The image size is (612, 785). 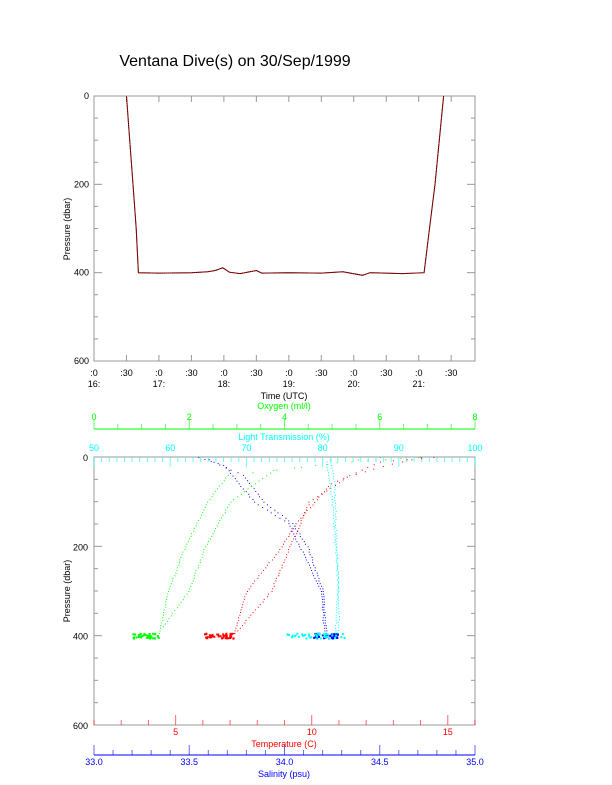 I want to click on top-x-axis-label: Time (UTC), so click(x=284, y=396).